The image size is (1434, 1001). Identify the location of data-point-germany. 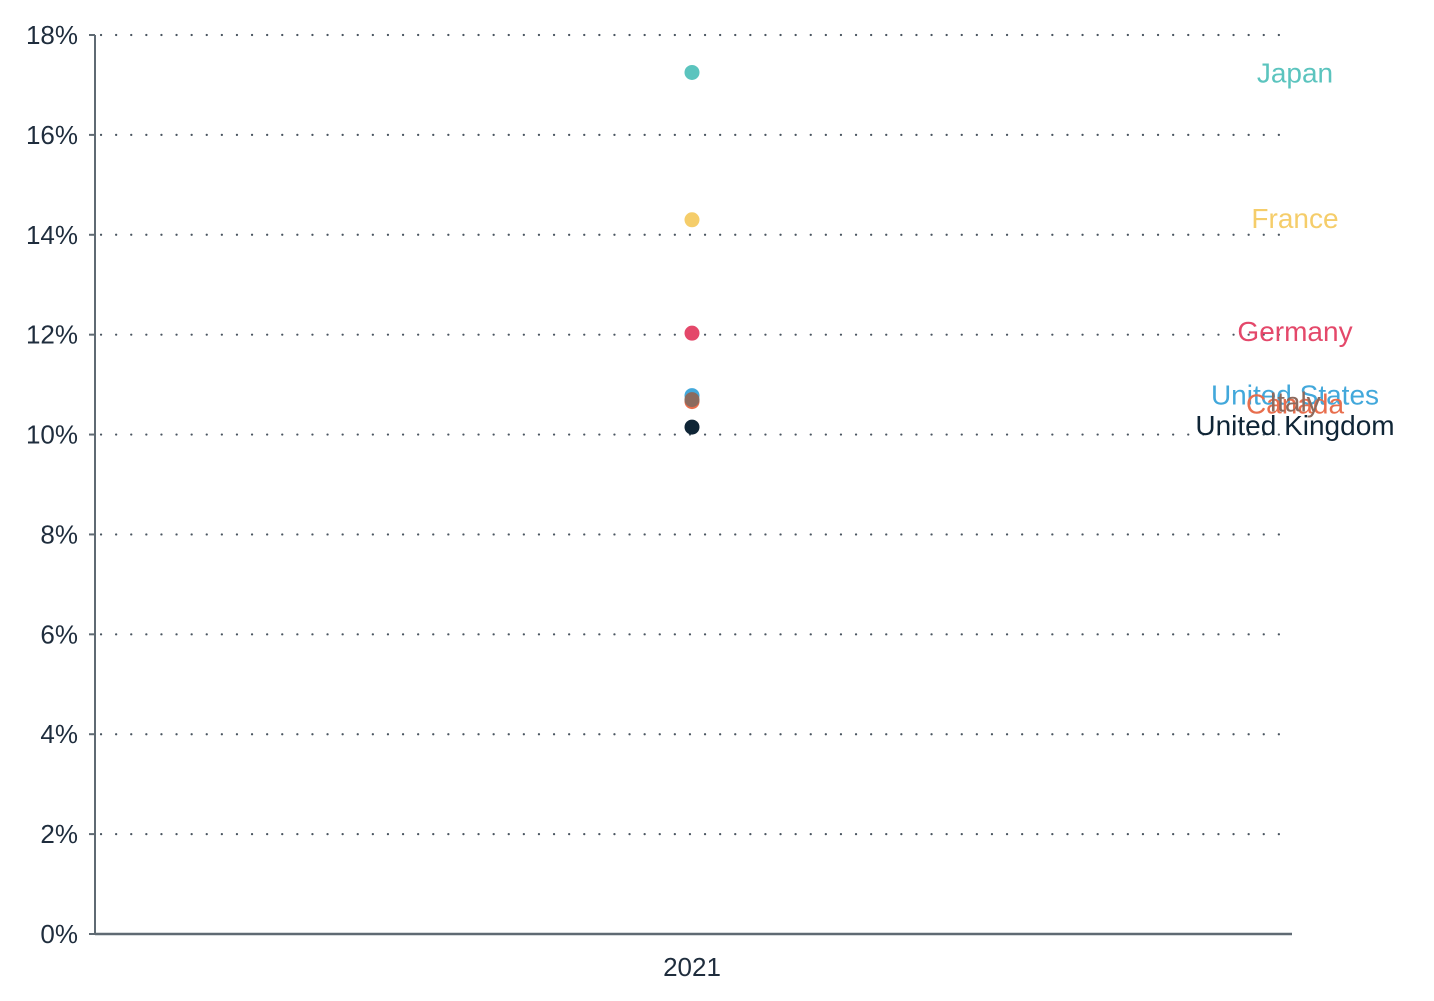
(692, 333).